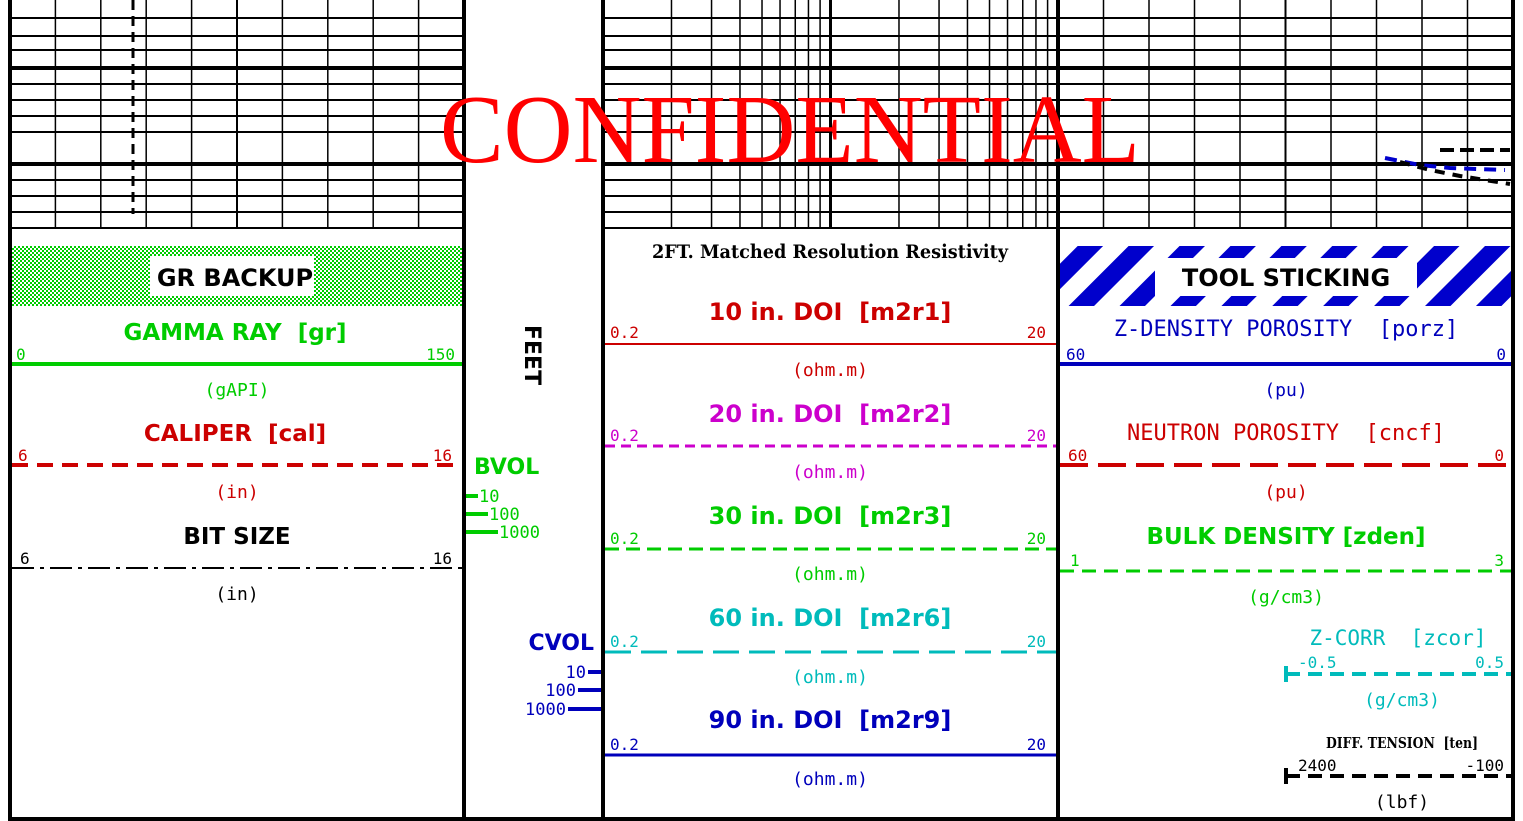 The image size is (1523, 821). Describe the element at coordinates (1075, 354) in the screenshot. I see `porz-min: 60` at that location.